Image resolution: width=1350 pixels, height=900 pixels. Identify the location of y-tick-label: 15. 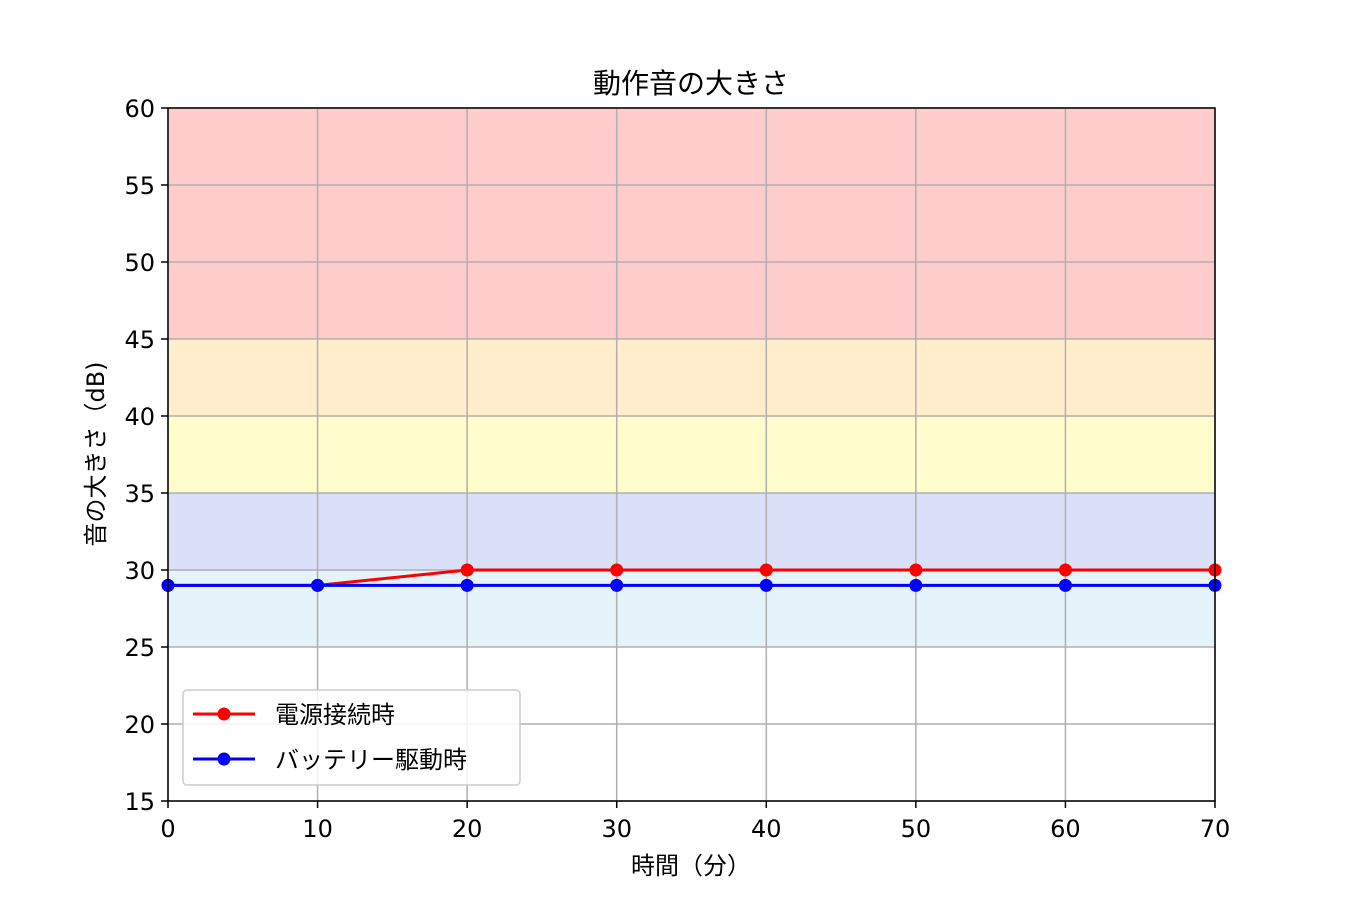
(139, 802).